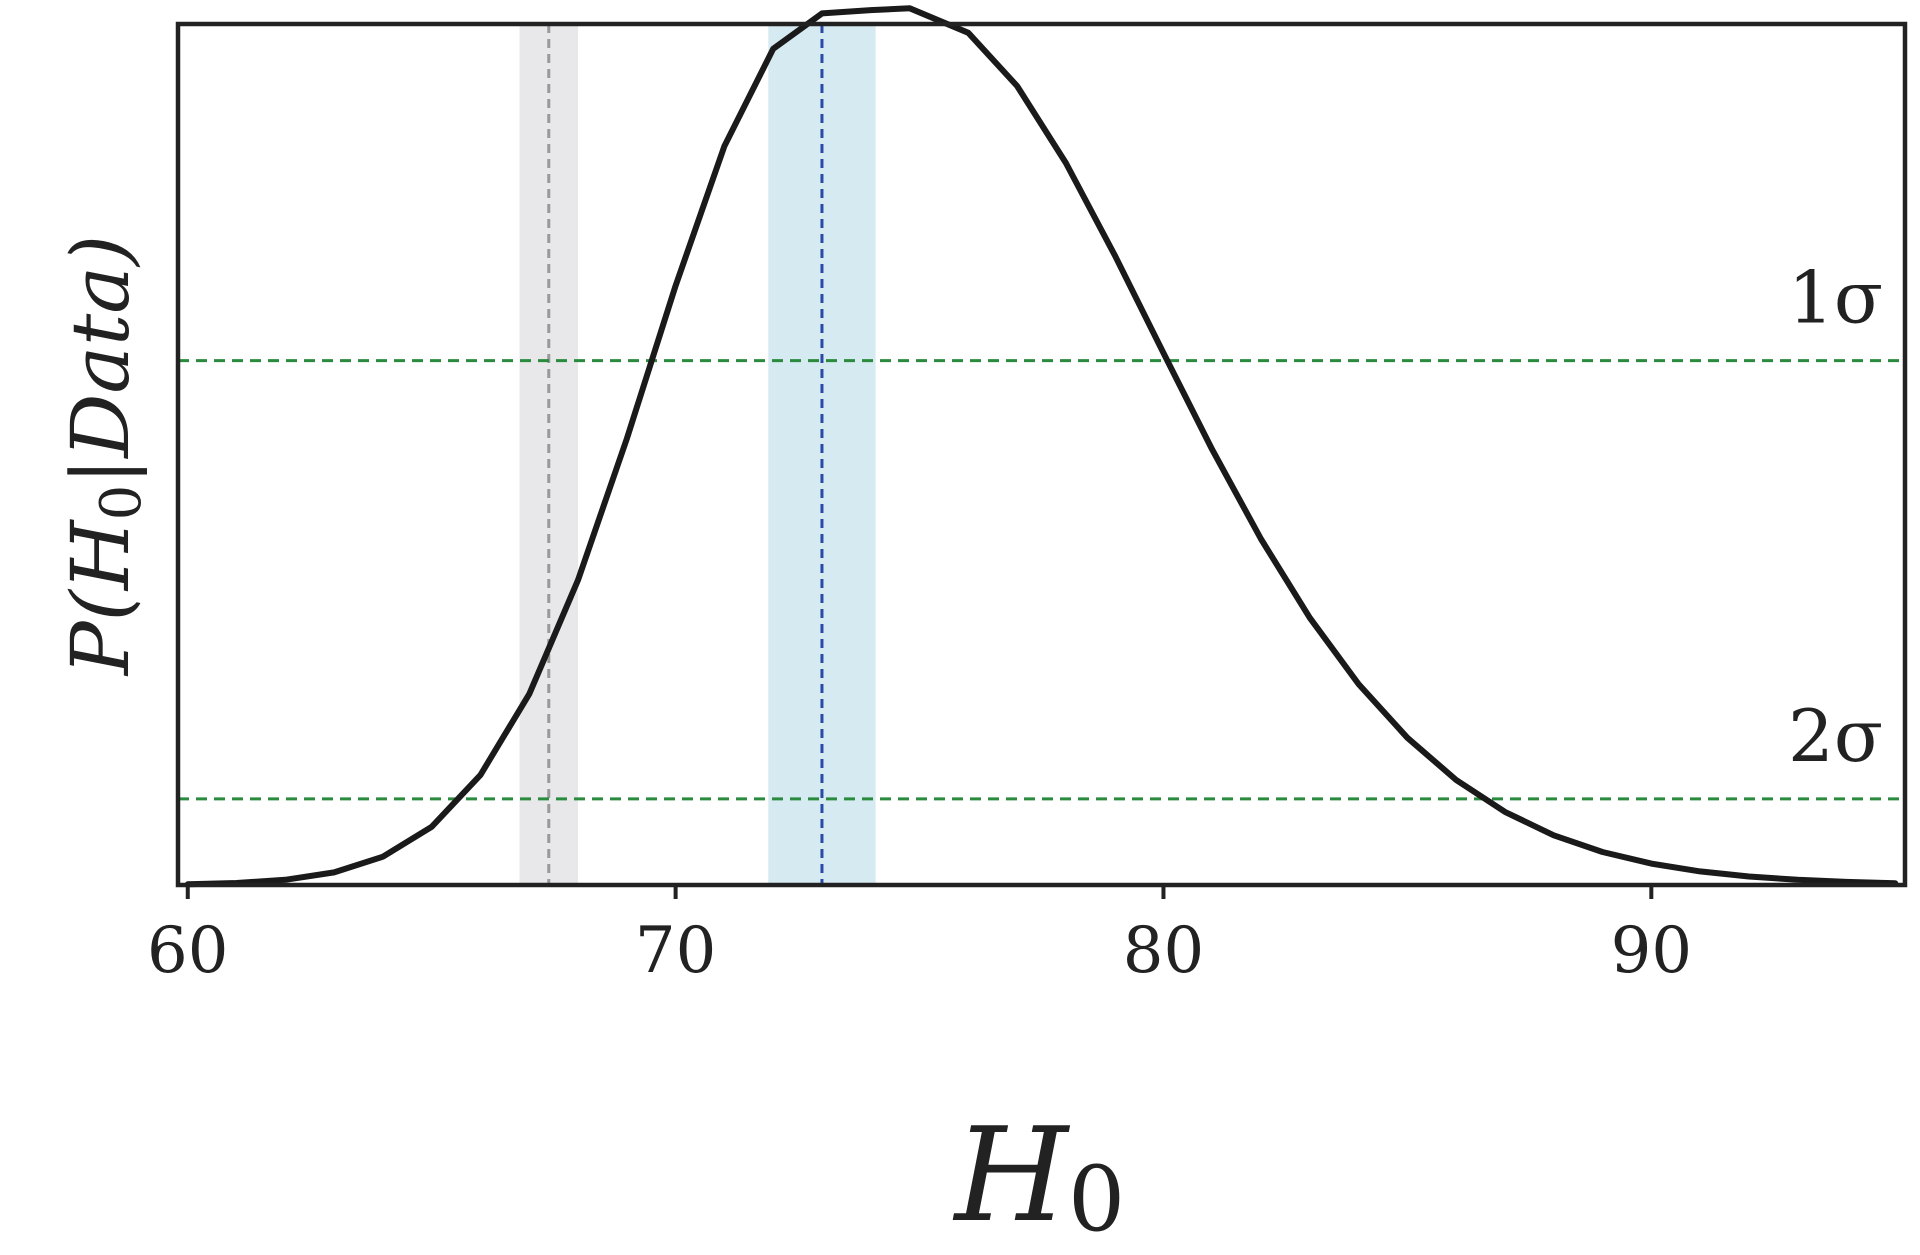 This screenshot has width=1920, height=1255. Describe the element at coordinates (549, 454) in the screenshot. I see `band-left` at that location.